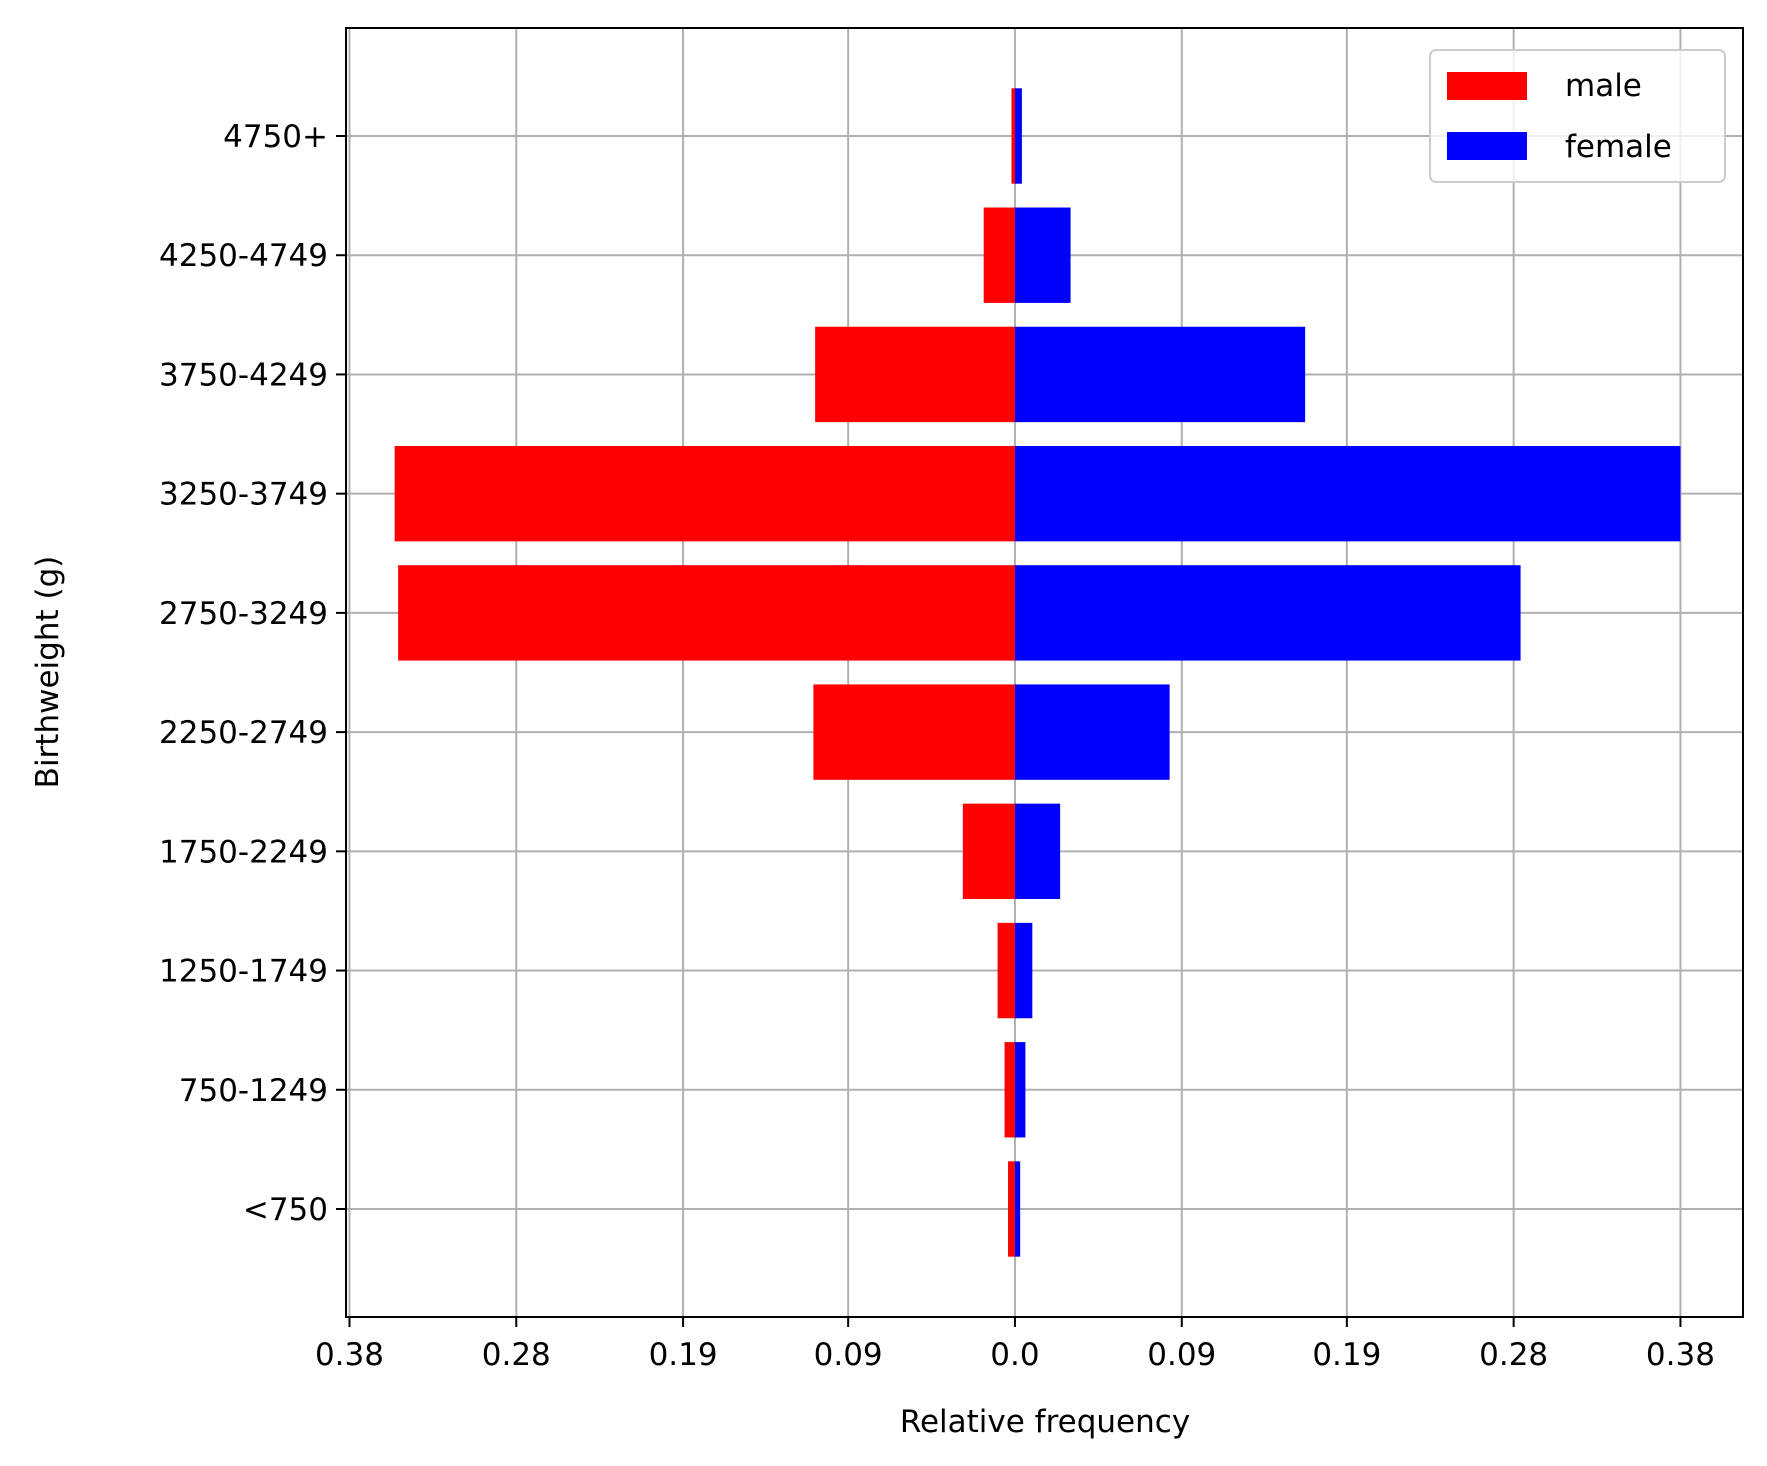 This screenshot has height=1466, width=1767. What do you see at coordinates (1487, 146) in the screenshot?
I see `legend-swatch-female` at bounding box center [1487, 146].